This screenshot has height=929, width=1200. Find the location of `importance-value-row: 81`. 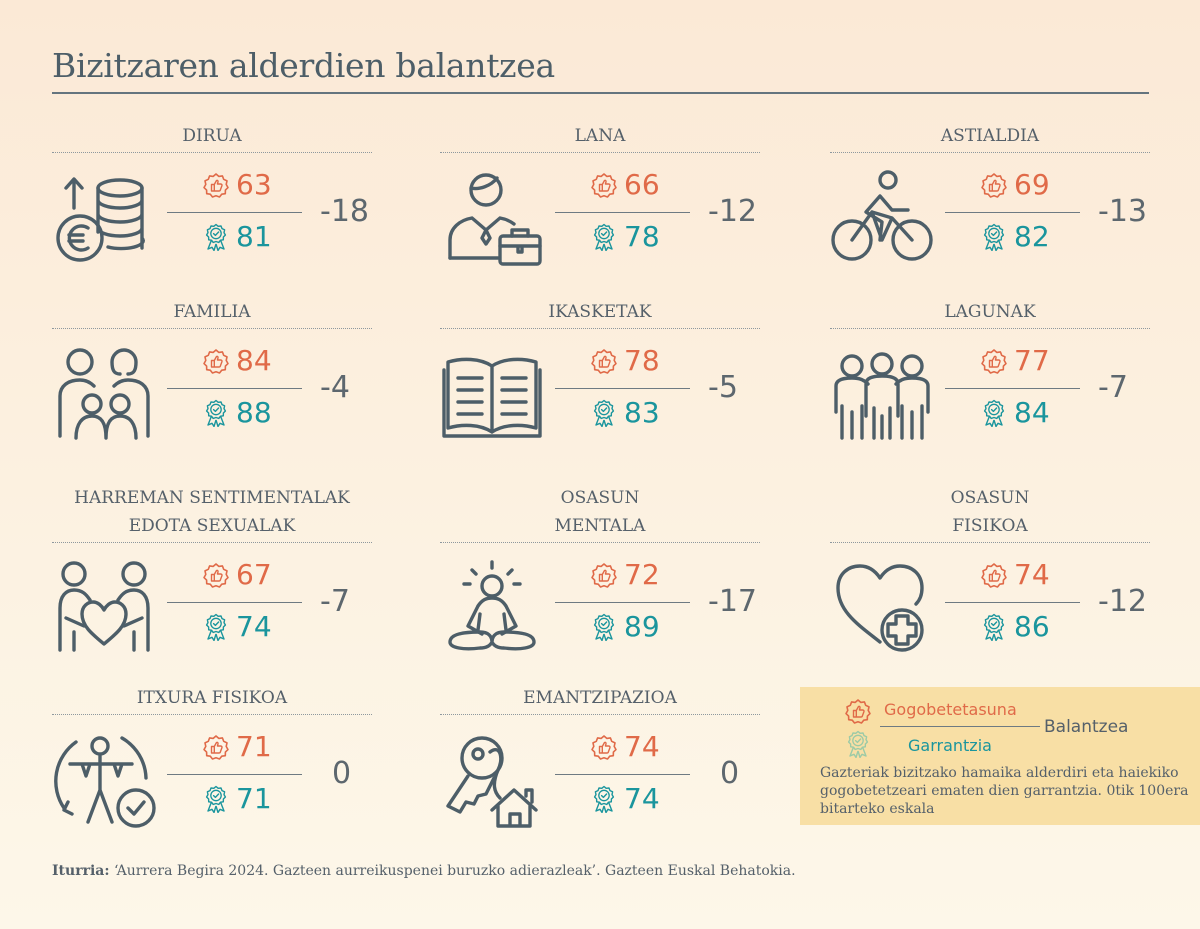

importance-value-row: 81 is located at coordinates (237, 237).